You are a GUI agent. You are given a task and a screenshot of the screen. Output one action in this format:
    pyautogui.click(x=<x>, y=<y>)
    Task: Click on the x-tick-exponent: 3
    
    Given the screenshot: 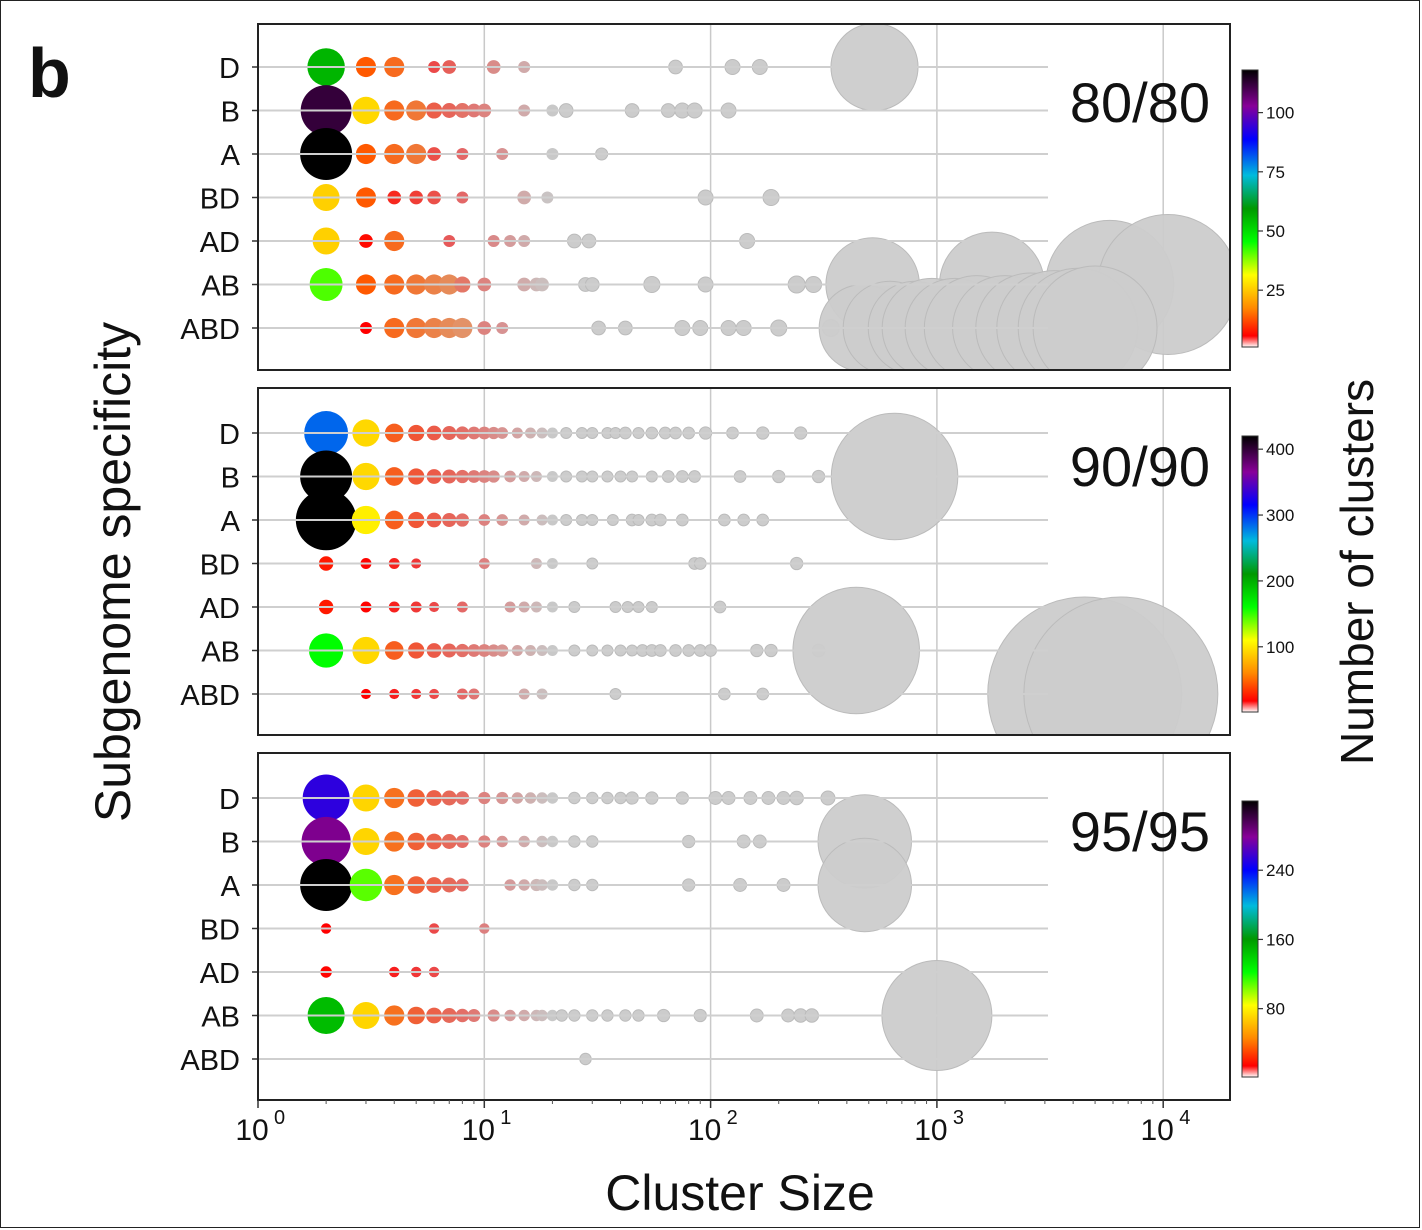 What is the action you would take?
    pyautogui.click(x=958, y=1118)
    